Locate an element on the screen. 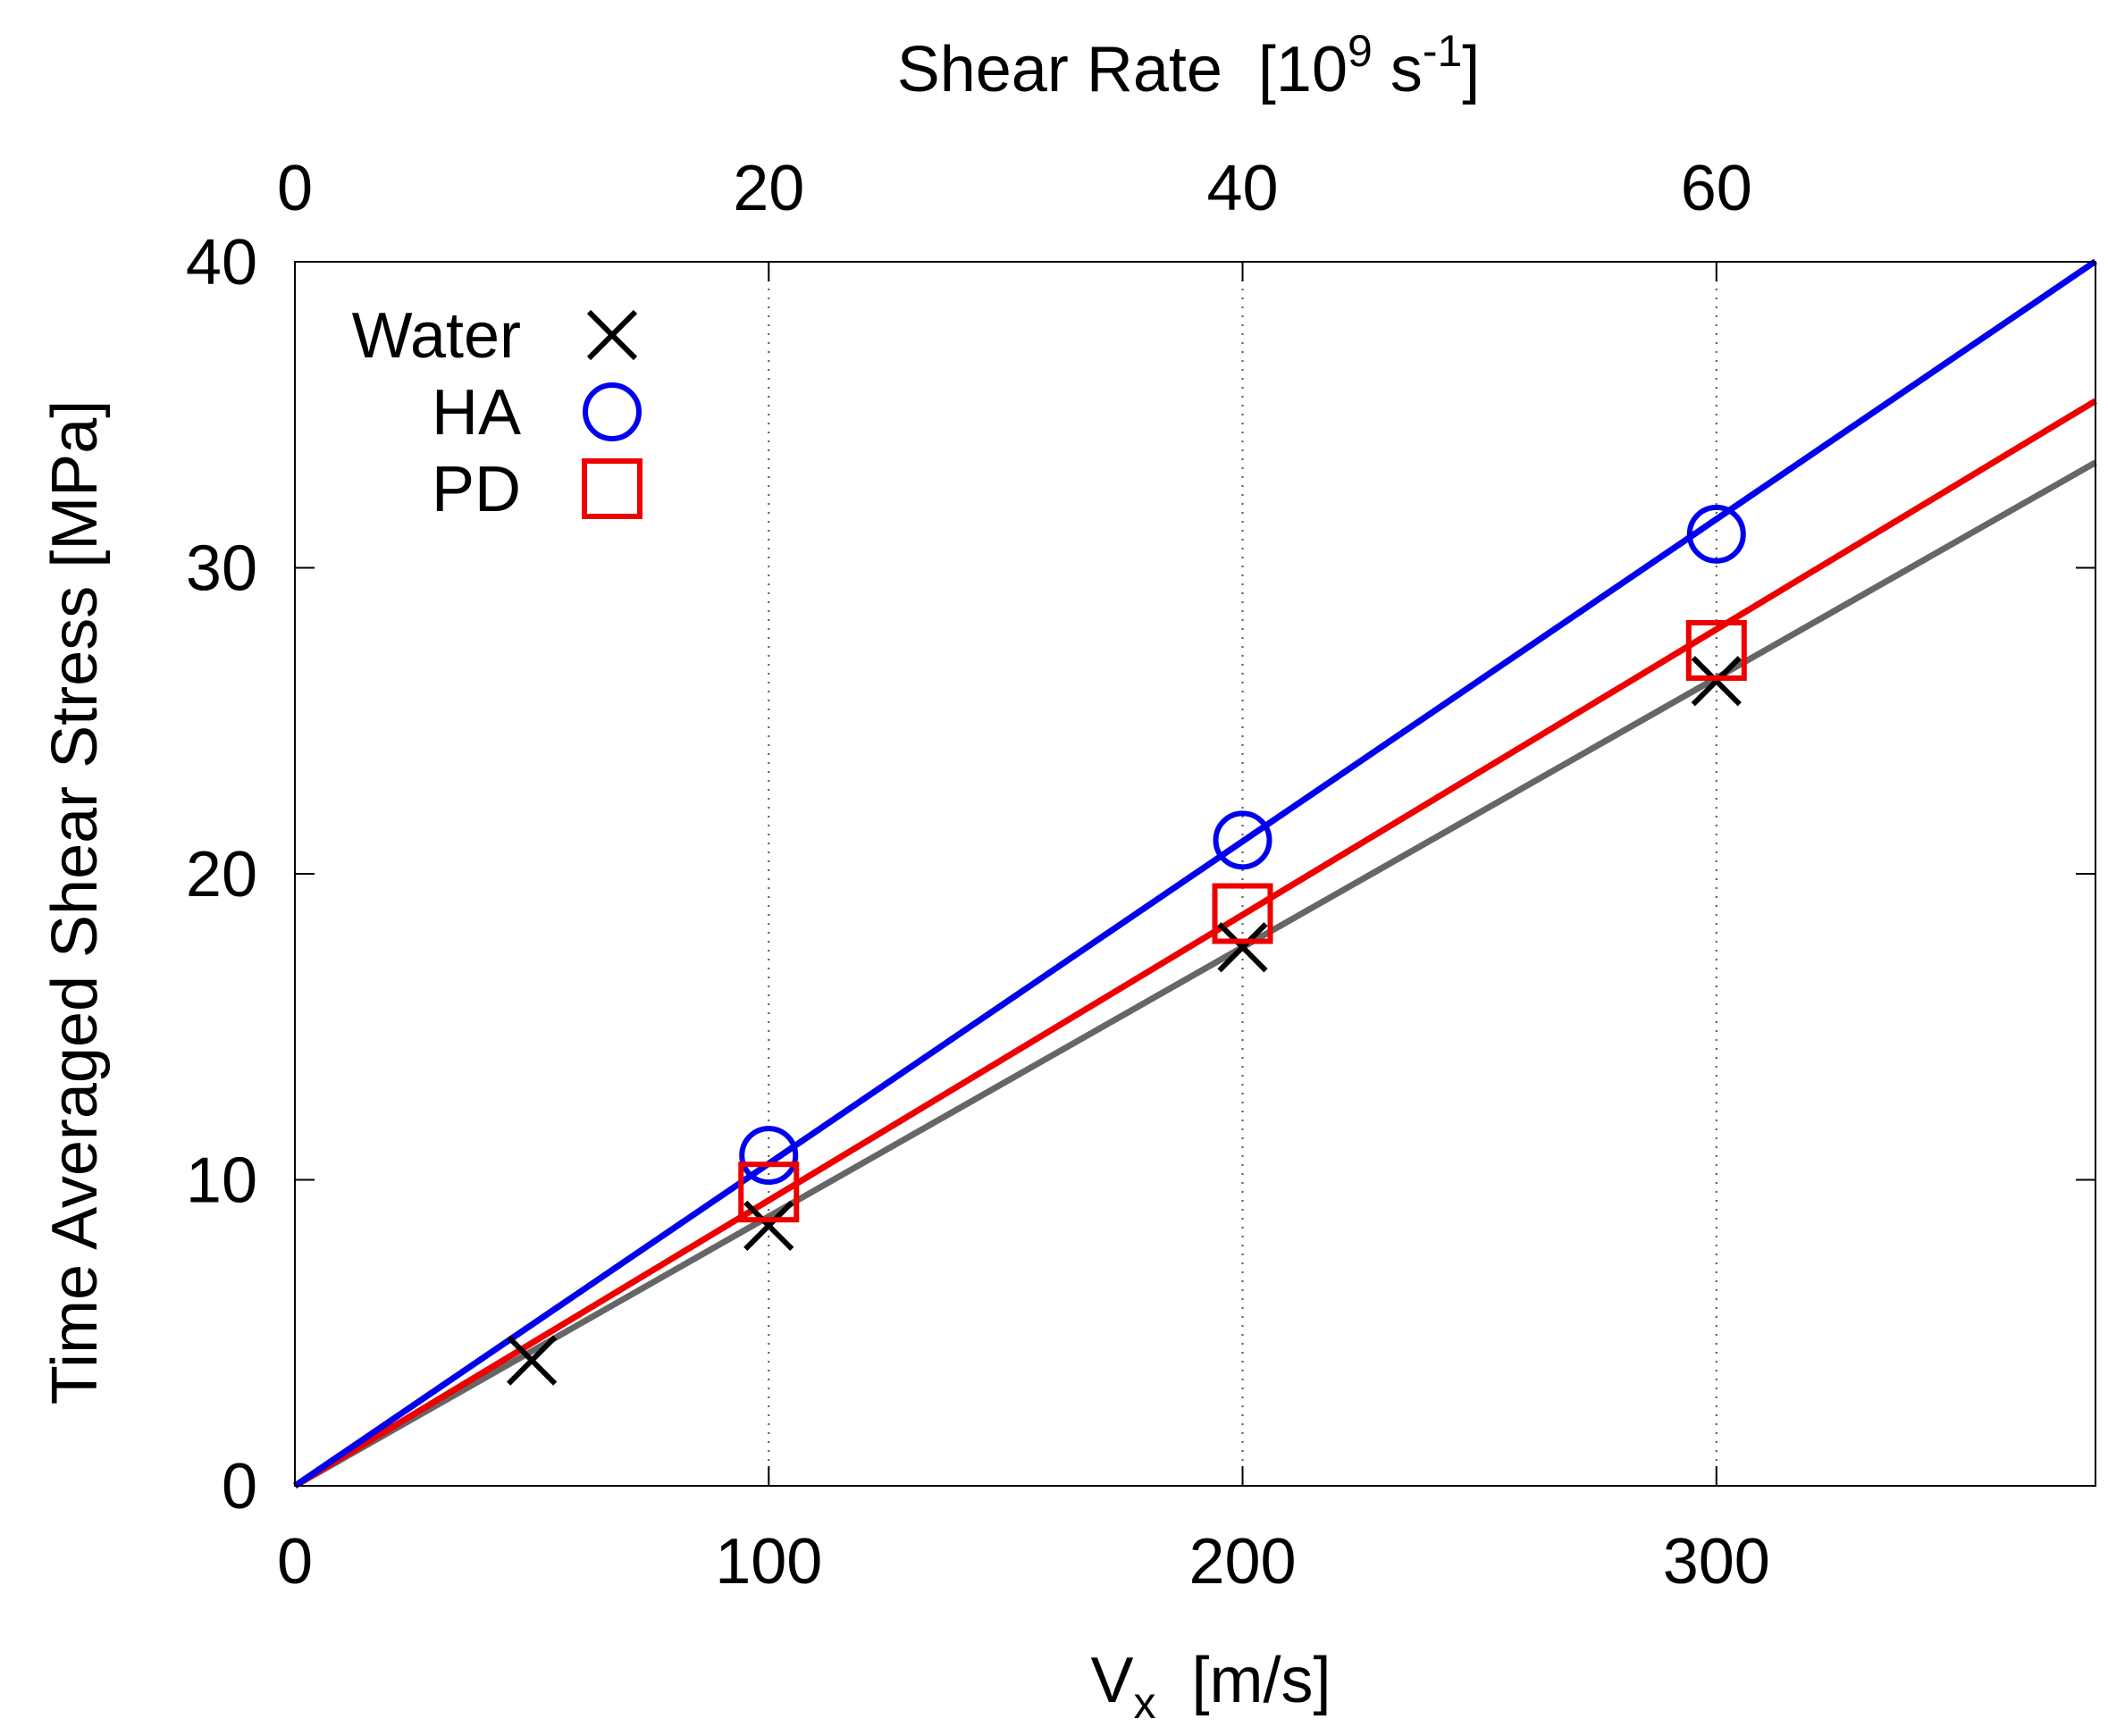  y-tick-label-40: 40 is located at coordinates (221, 262).